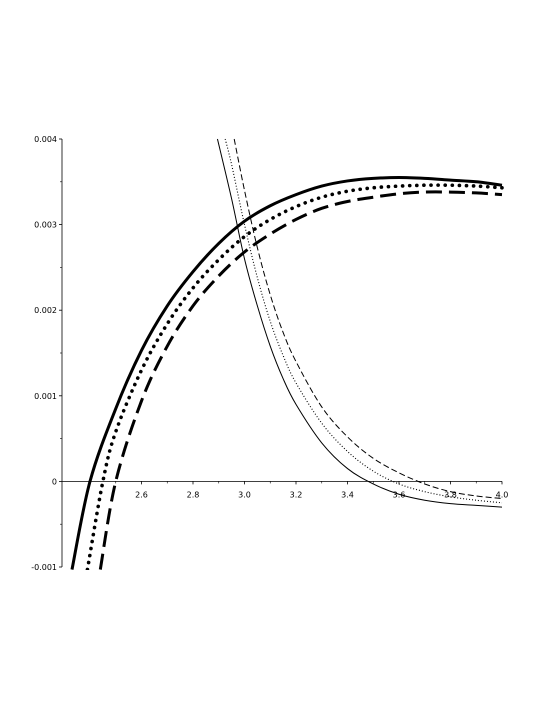 The image size is (545, 705). I want to click on y-tick-label: 0.001, so click(45, 396).